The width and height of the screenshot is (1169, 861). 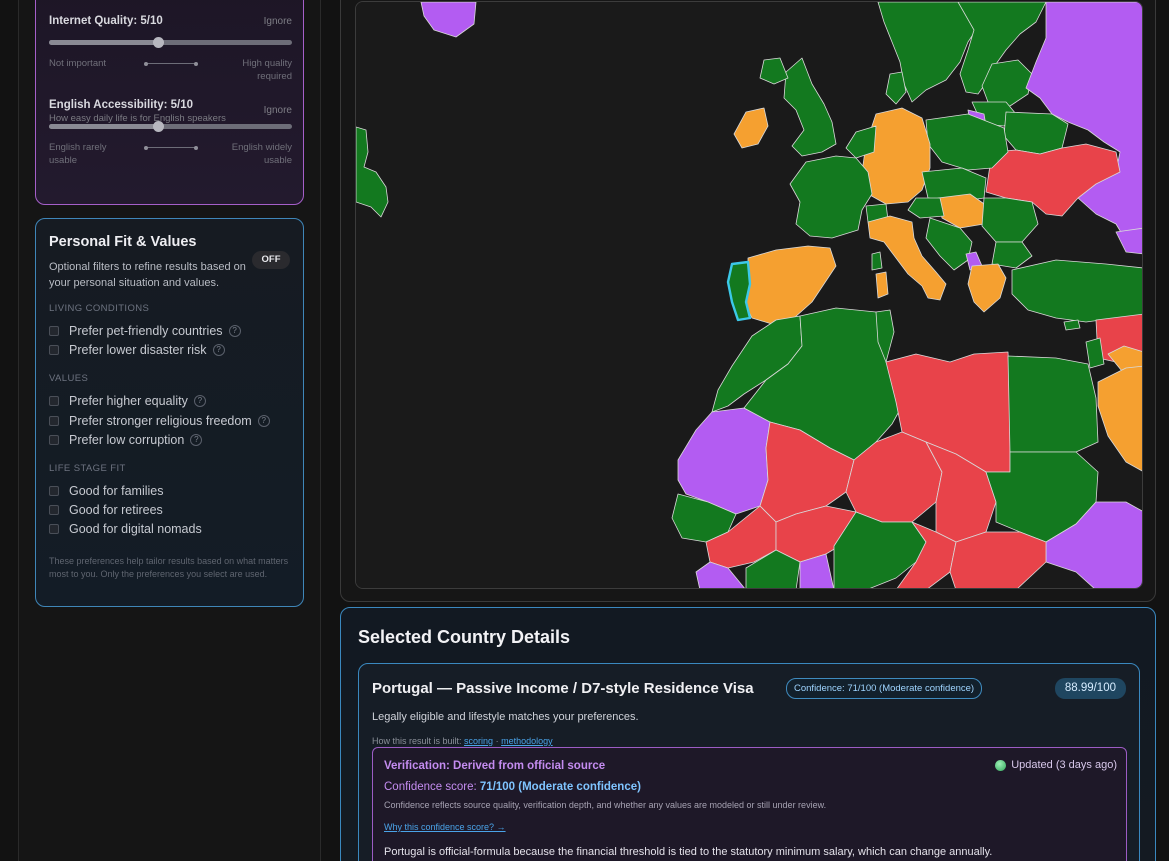 What do you see at coordinates (884, 688) in the screenshot?
I see `confidence-badge: Confidence: 71/100 (Moderate confidence)` at bounding box center [884, 688].